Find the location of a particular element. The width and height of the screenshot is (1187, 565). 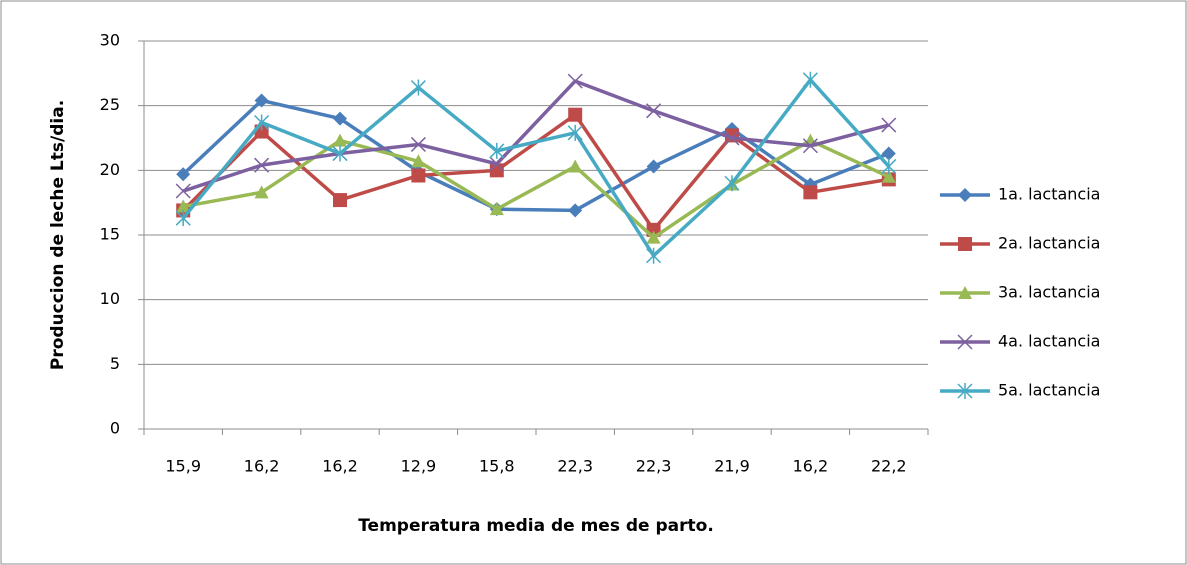

x-axis-title: Temperatura media de mes de parto. is located at coordinates (536, 526).